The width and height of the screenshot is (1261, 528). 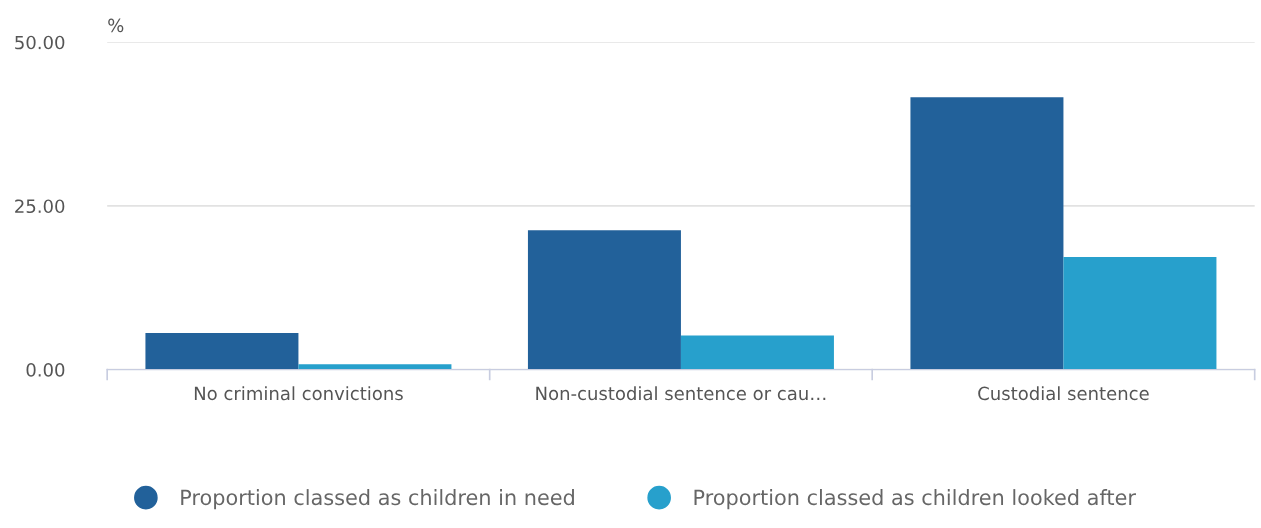 I want to click on x-tick-label: Custodial sentence, so click(x=1063, y=393).